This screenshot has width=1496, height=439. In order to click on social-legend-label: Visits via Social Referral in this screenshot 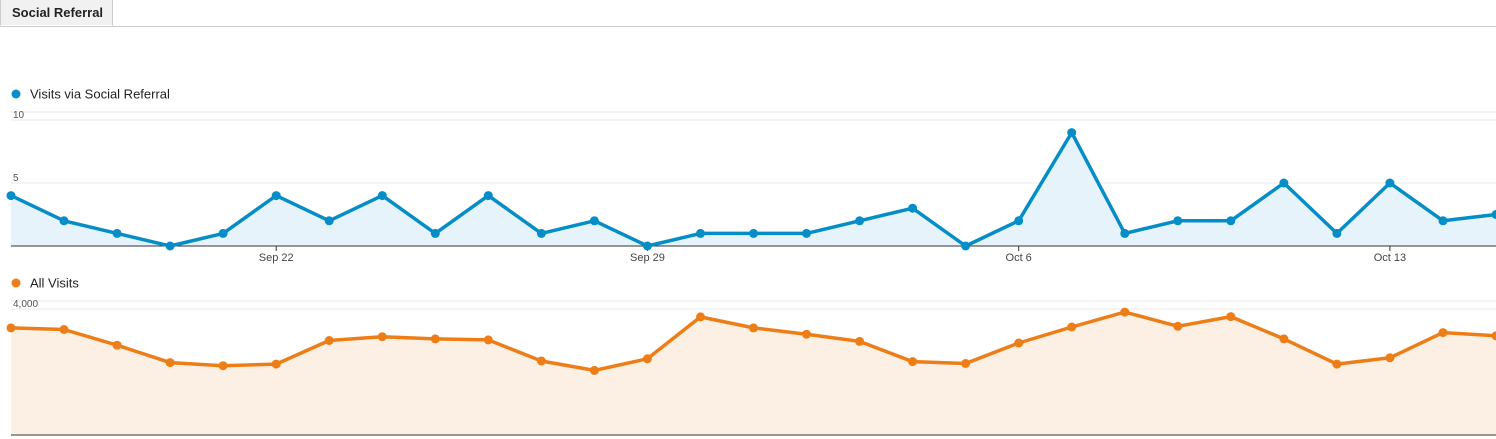, I will do `click(100, 94)`.